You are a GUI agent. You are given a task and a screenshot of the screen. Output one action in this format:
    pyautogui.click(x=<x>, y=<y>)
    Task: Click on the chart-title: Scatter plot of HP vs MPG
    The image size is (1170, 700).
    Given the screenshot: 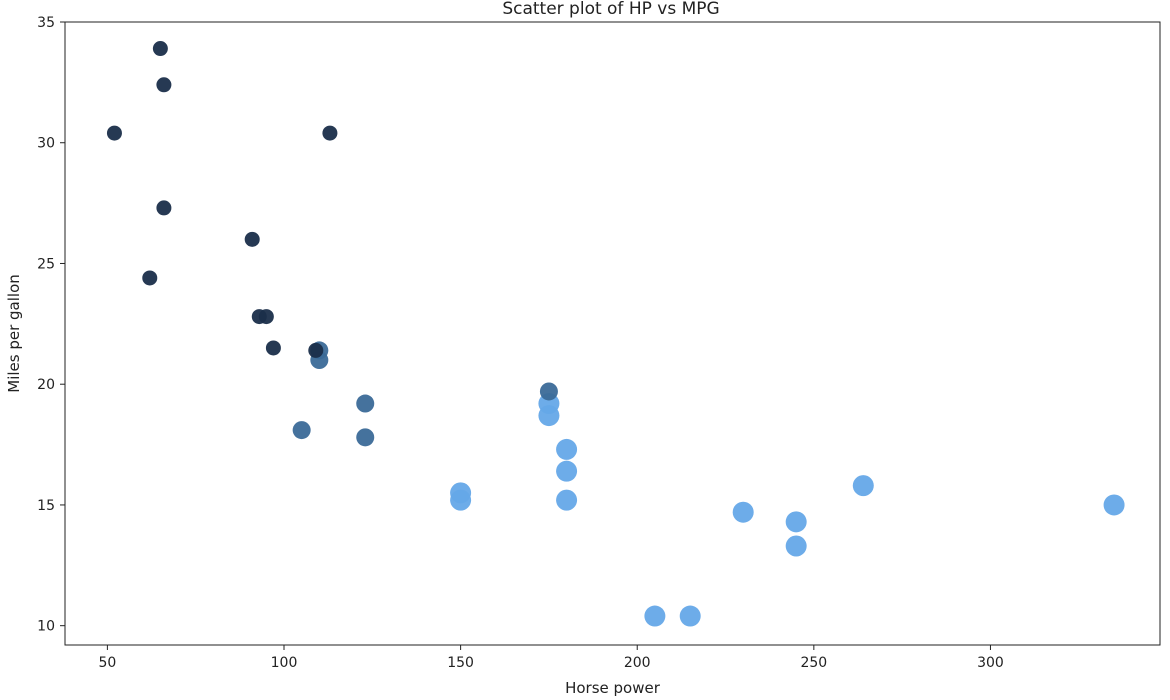 What is the action you would take?
    pyautogui.click(x=610, y=9)
    